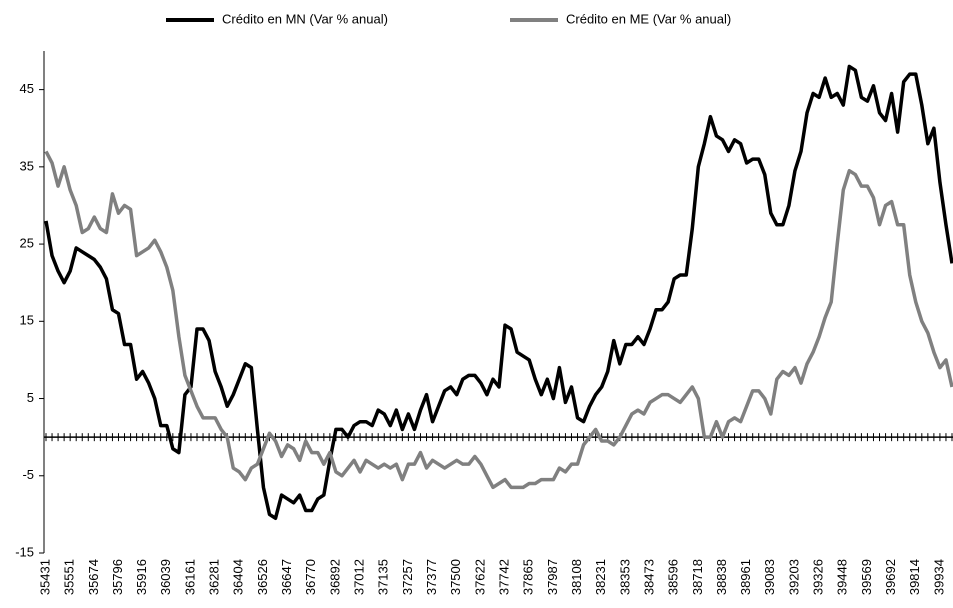 The height and width of the screenshot is (608, 953). What do you see at coordinates (165, 577) in the screenshot?
I see `x-tick-label: 36039` at bounding box center [165, 577].